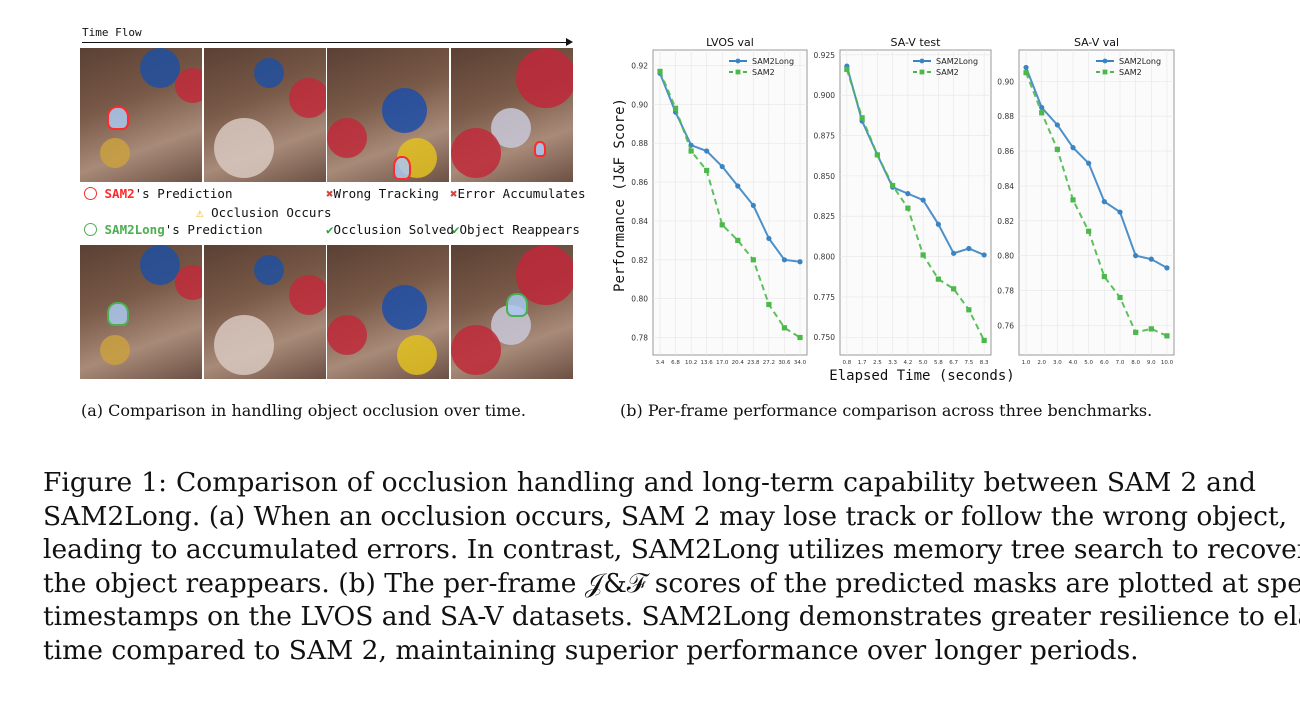 The height and width of the screenshot is (706, 1300). Describe the element at coordinates (825, 337) in the screenshot. I see `y-tick-label: 0.750` at that location.